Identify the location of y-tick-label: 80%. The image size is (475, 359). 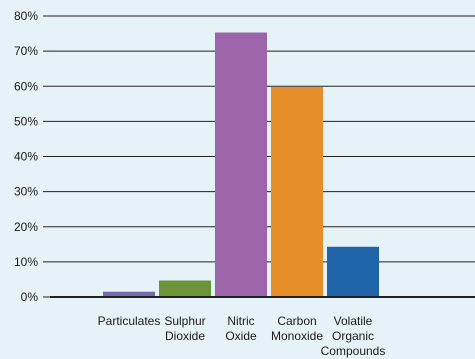
(26, 16).